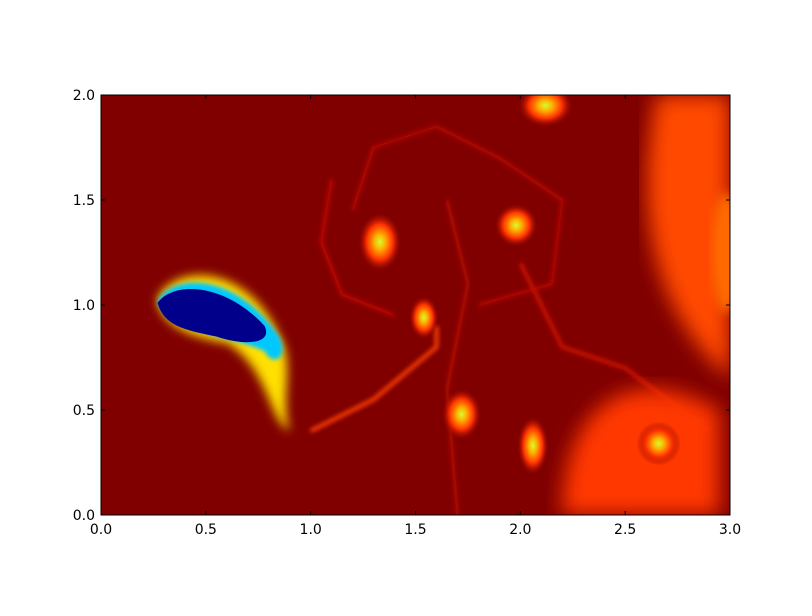 The width and height of the screenshot is (812, 616). I want to click on x-tick-label: 2.0, so click(520, 530).